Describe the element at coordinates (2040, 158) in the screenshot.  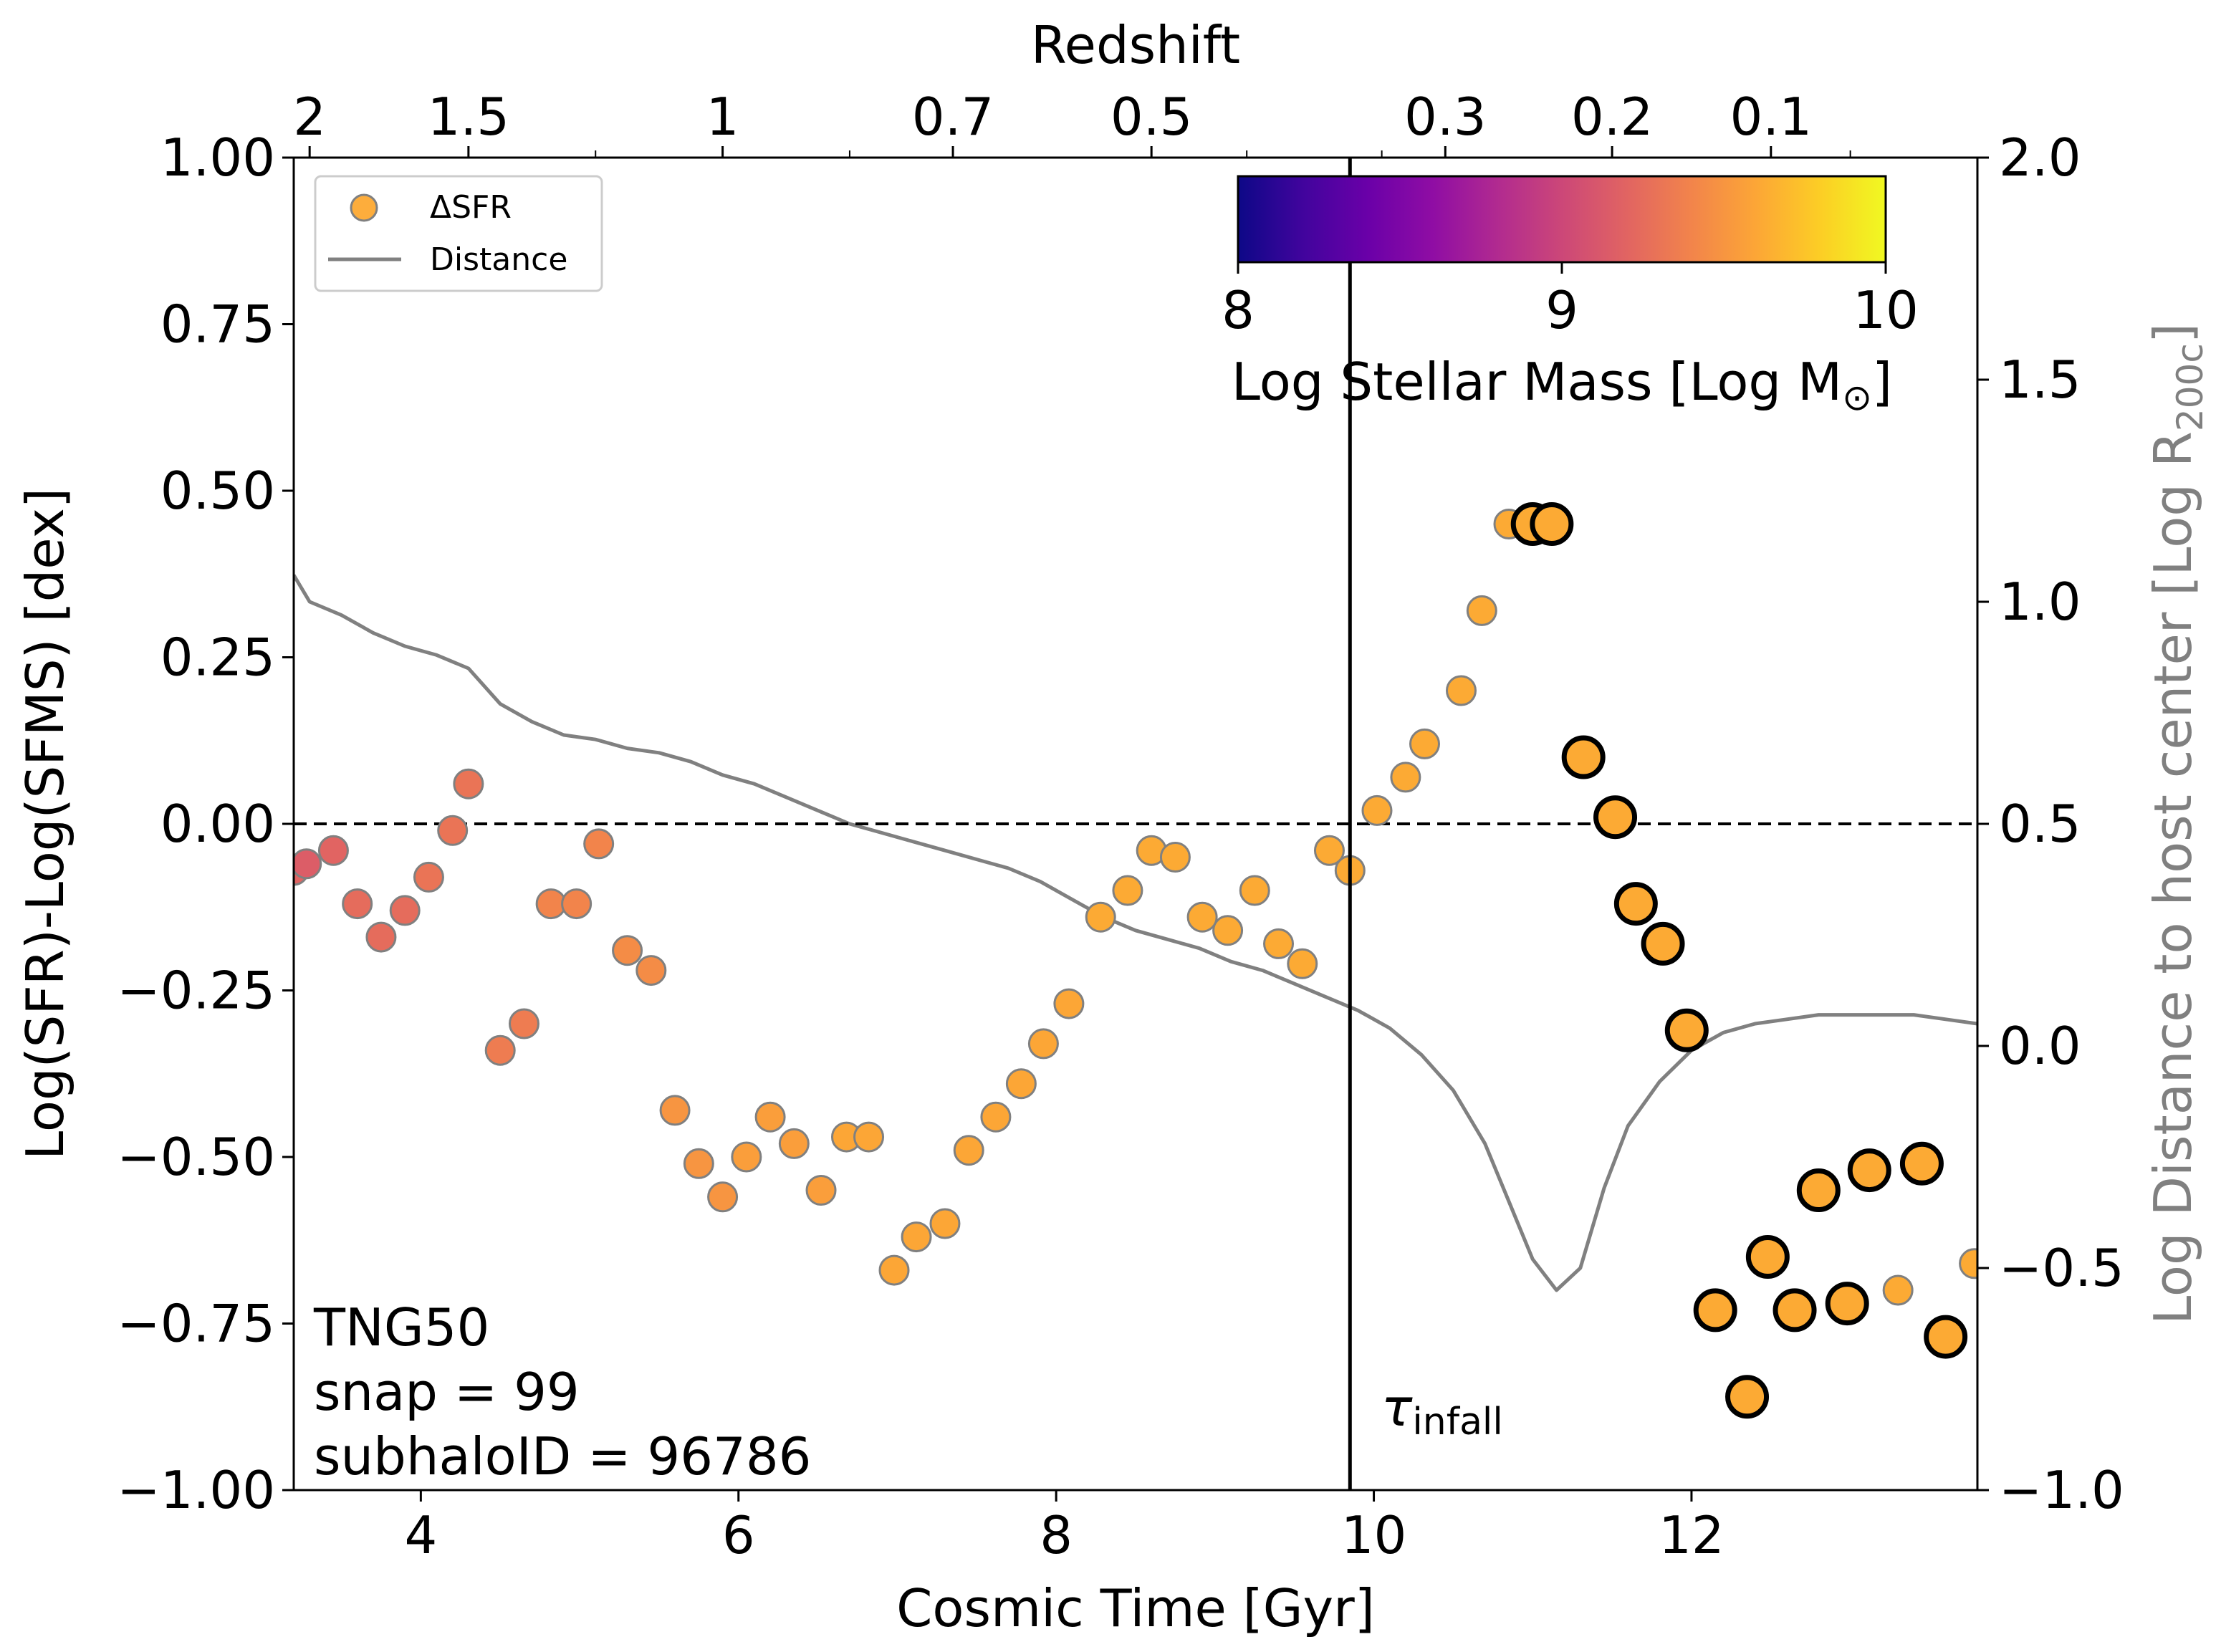
I see `y2-tick-label-0: 2.0` at that location.